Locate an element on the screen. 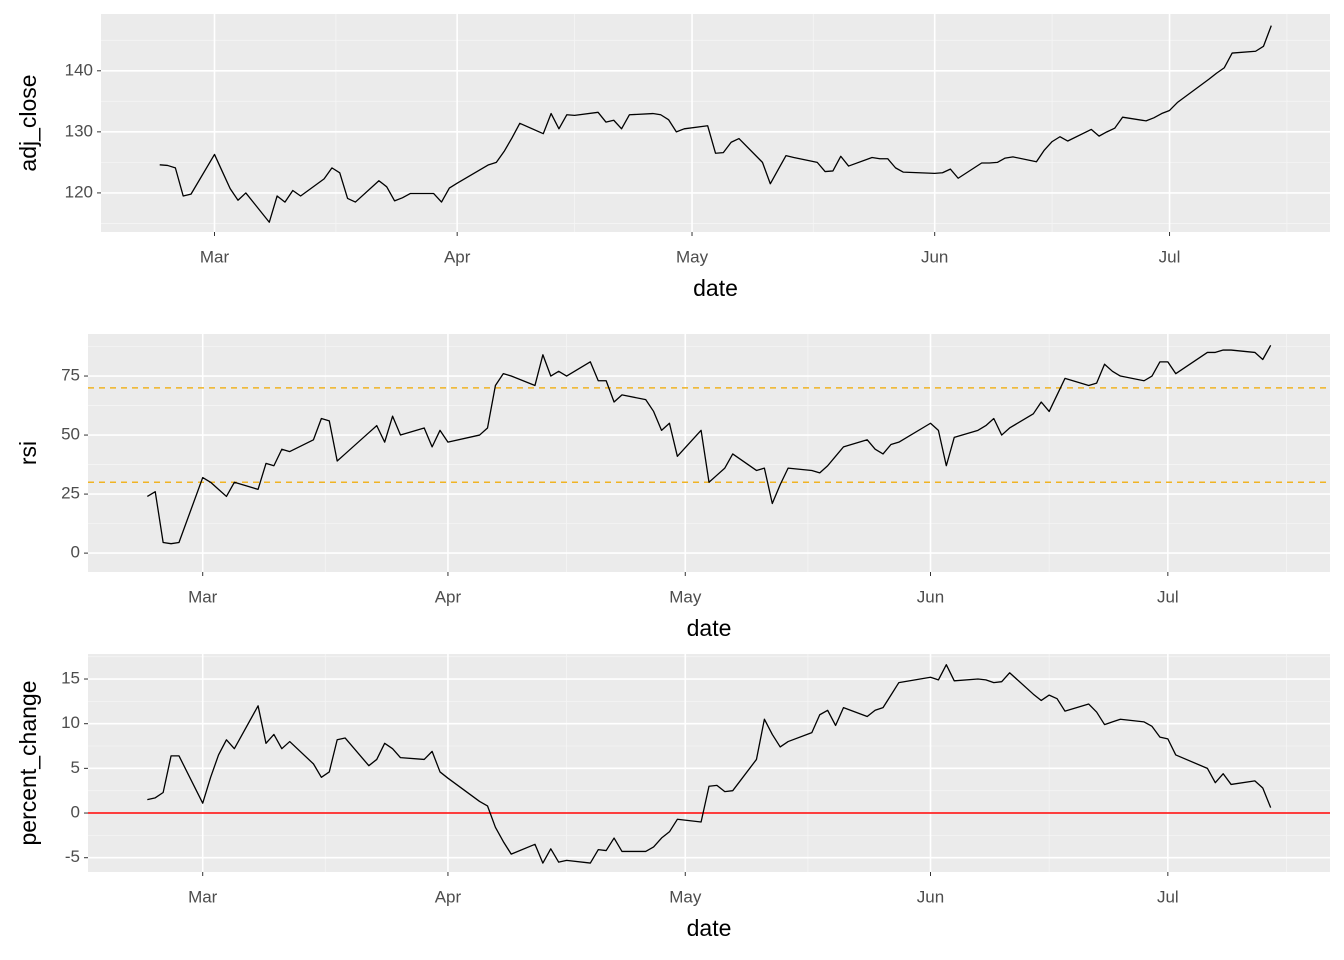 This screenshot has height=960, width=1344. y-tick-label: 75 is located at coordinates (70, 375).